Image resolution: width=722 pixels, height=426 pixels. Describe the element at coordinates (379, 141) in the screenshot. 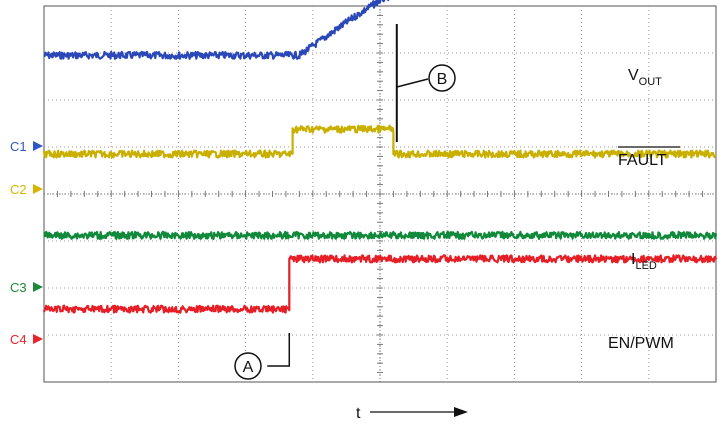

I see `trace-fault` at that location.